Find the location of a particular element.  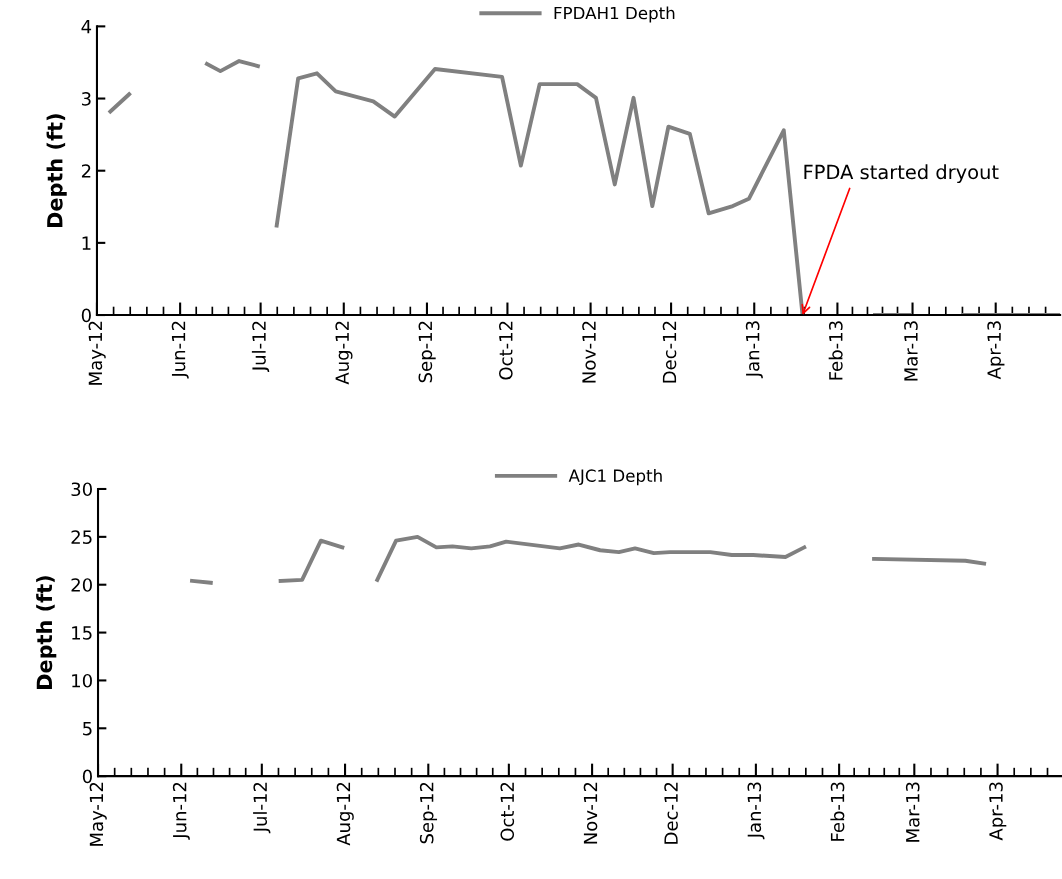

y-tick-label: 4 is located at coordinates (86, 27).